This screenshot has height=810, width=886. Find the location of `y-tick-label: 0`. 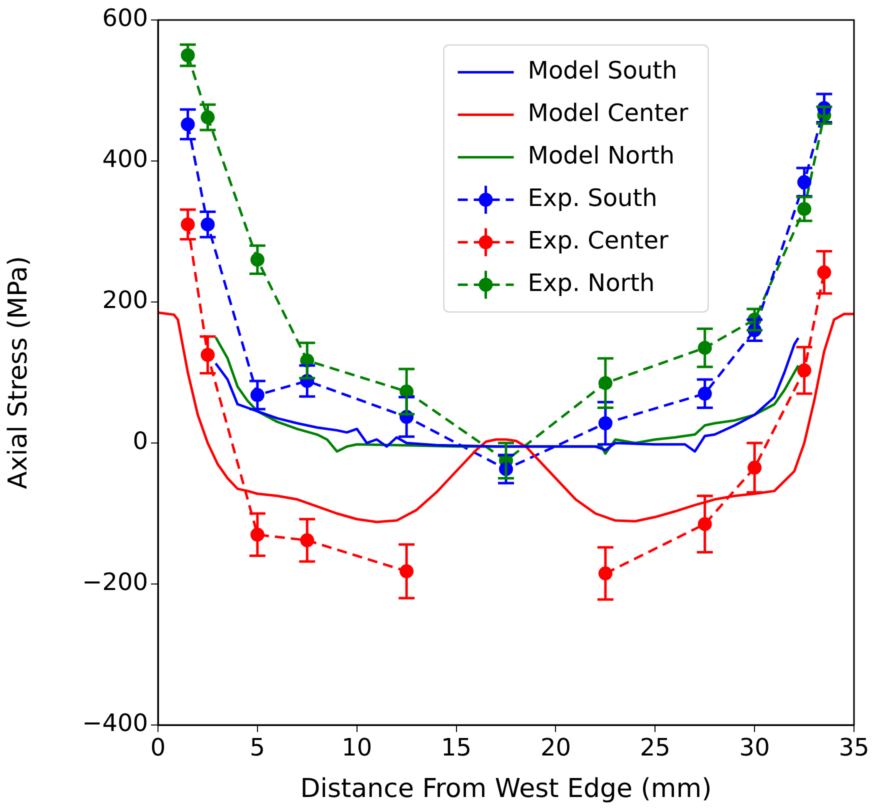

y-tick-label: 0 is located at coordinates (140, 441).